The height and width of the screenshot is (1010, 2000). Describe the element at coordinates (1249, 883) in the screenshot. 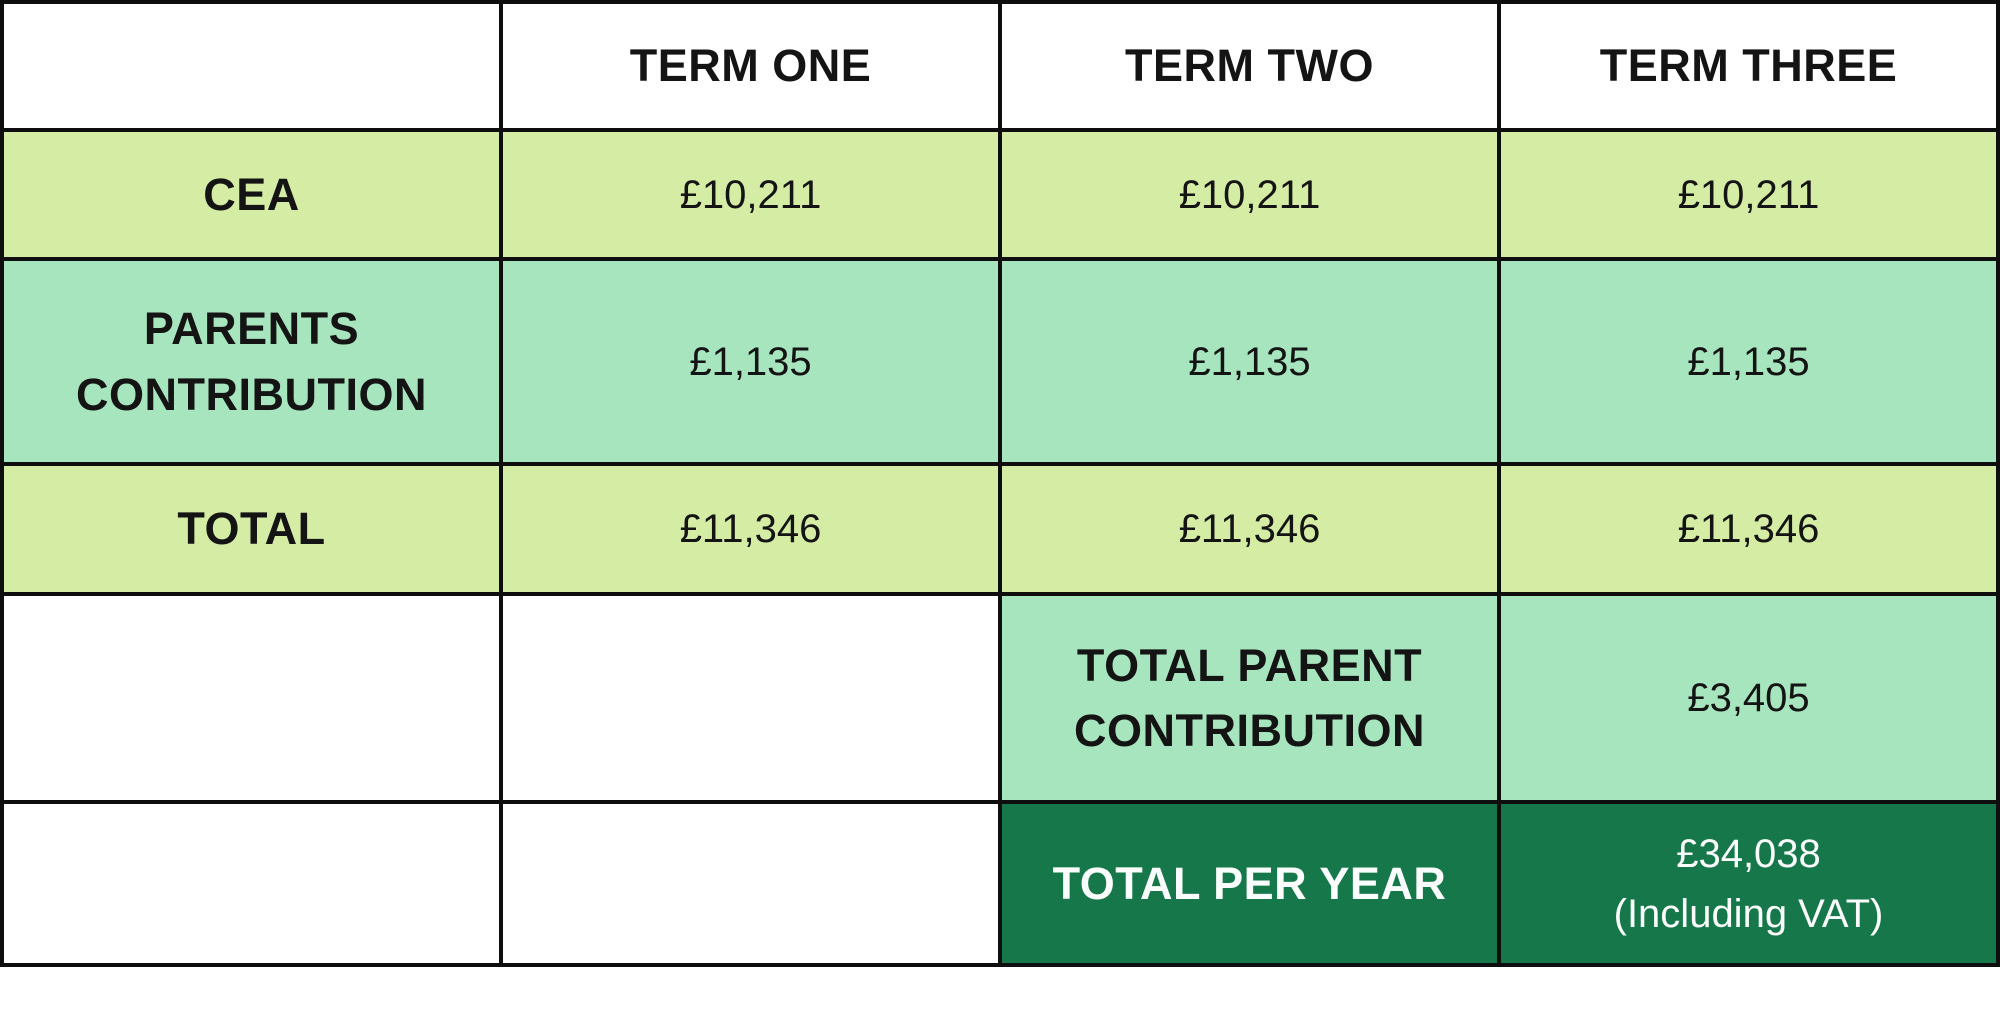

I see `label-total-per-year: TOTAL PER YEAR` at that location.